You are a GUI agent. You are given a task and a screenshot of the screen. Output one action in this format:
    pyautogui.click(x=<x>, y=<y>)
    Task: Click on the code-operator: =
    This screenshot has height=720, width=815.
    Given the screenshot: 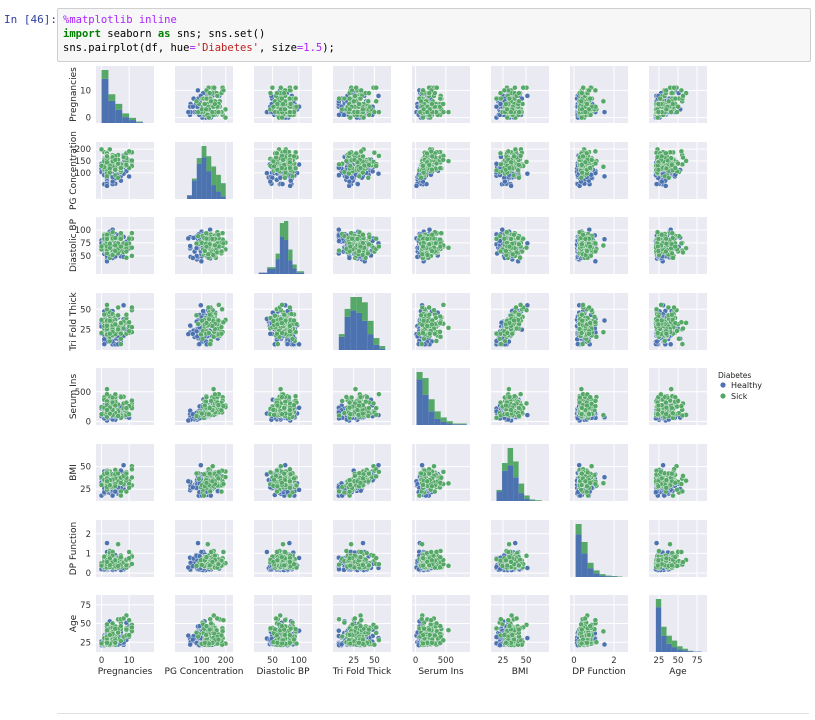 What is the action you would take?
    pyautogui.click(x=192, y=48)
    